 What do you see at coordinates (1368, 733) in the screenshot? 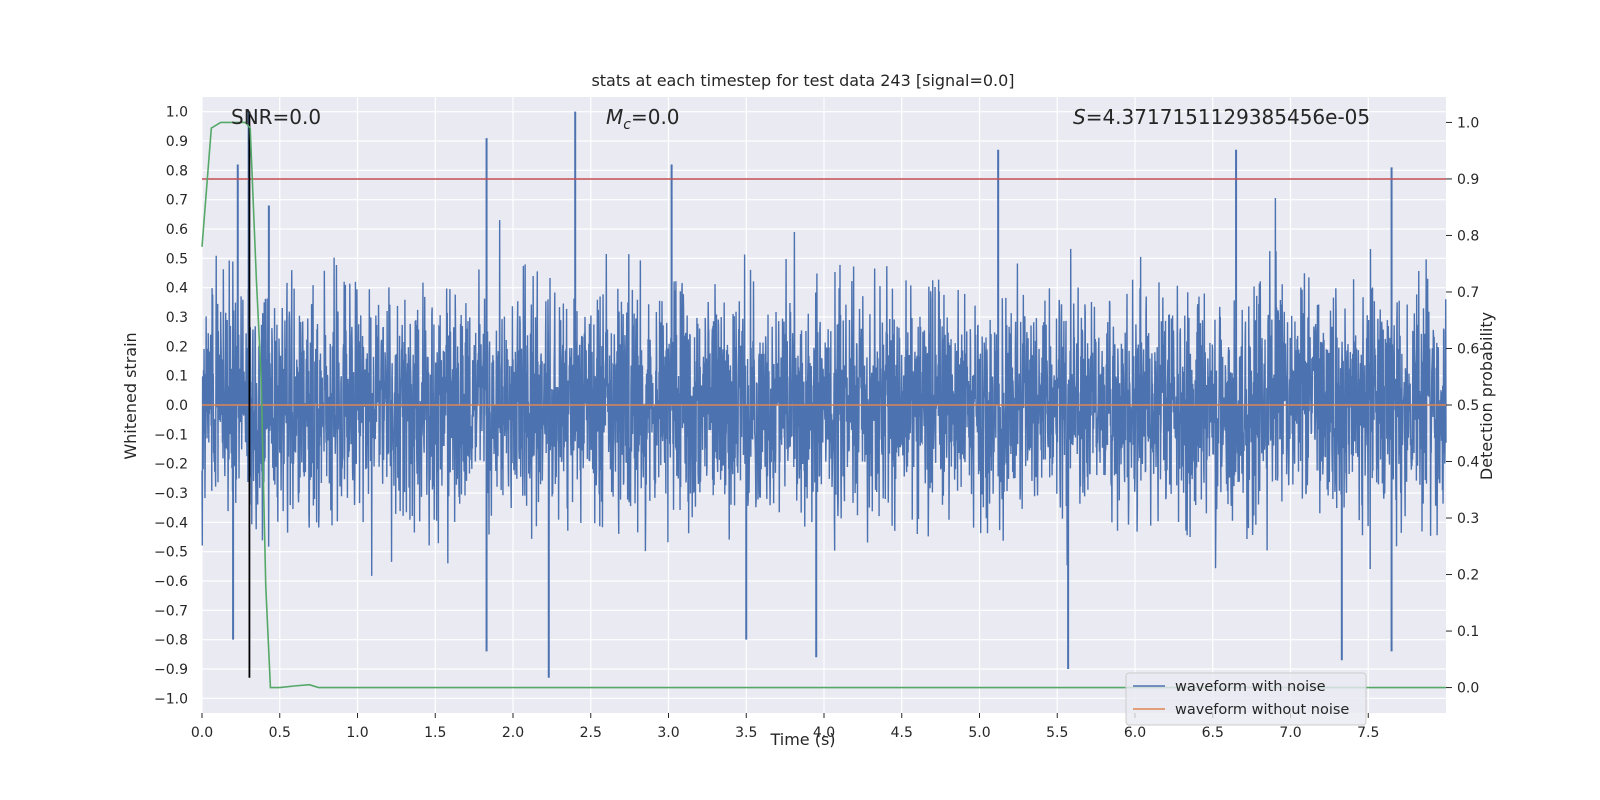
I see `x-tick-label-15: 7.5` at bounding box center [1368, 733].